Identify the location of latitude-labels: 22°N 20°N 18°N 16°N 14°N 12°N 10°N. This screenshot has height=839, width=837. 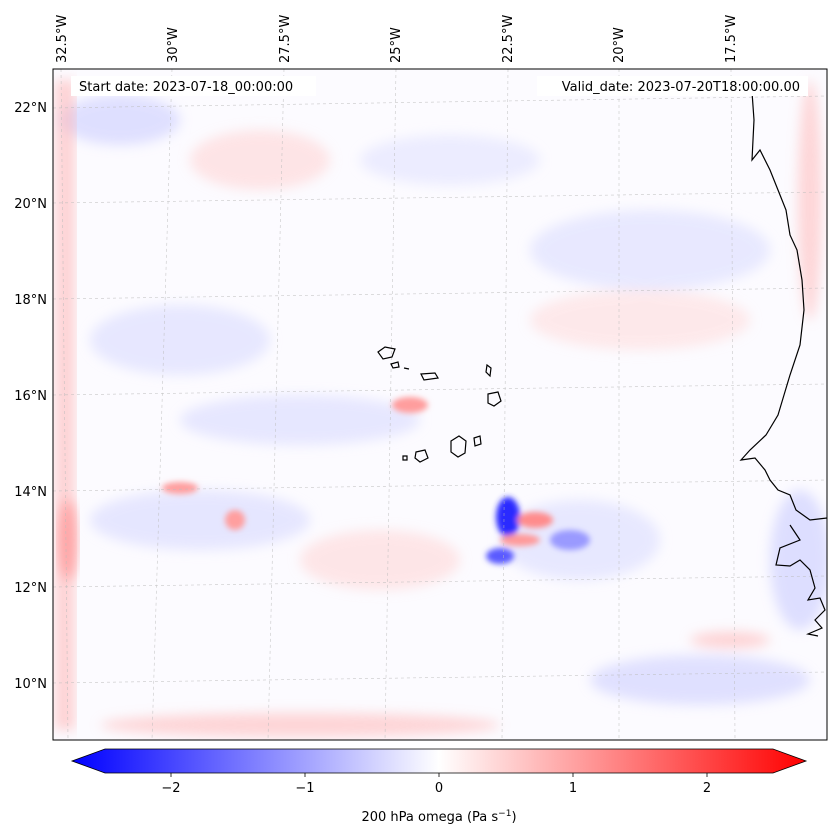
(30, 396).